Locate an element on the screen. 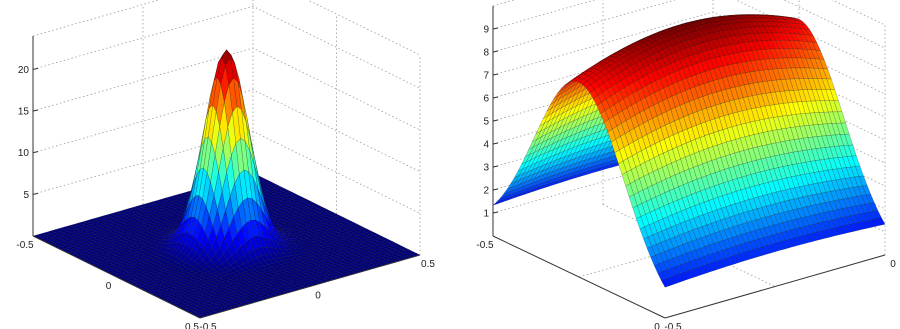 This screenshot has height=329, width=900. z-tick-label: 9 is located at coordinates (486, 30).